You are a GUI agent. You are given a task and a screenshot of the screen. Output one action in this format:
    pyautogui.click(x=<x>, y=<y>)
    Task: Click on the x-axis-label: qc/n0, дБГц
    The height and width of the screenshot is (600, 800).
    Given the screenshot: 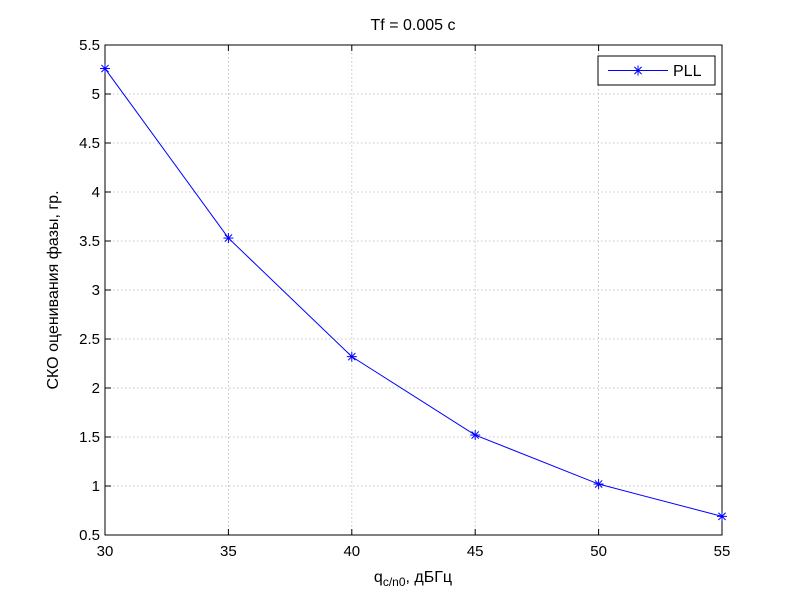 What is the action you would take?
    pyautogui.click(x=413, y=579)
    